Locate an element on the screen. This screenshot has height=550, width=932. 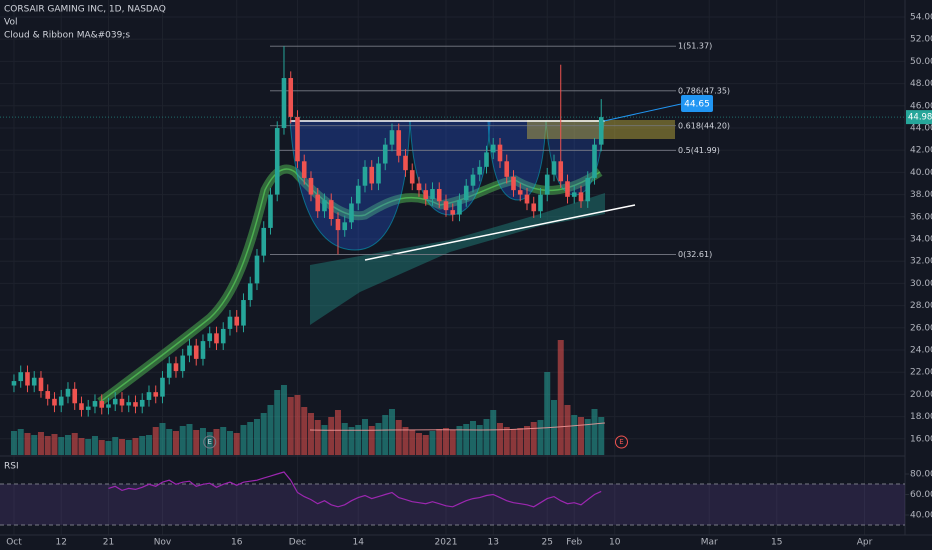
rsi-band is located at coordinates (452, 504).